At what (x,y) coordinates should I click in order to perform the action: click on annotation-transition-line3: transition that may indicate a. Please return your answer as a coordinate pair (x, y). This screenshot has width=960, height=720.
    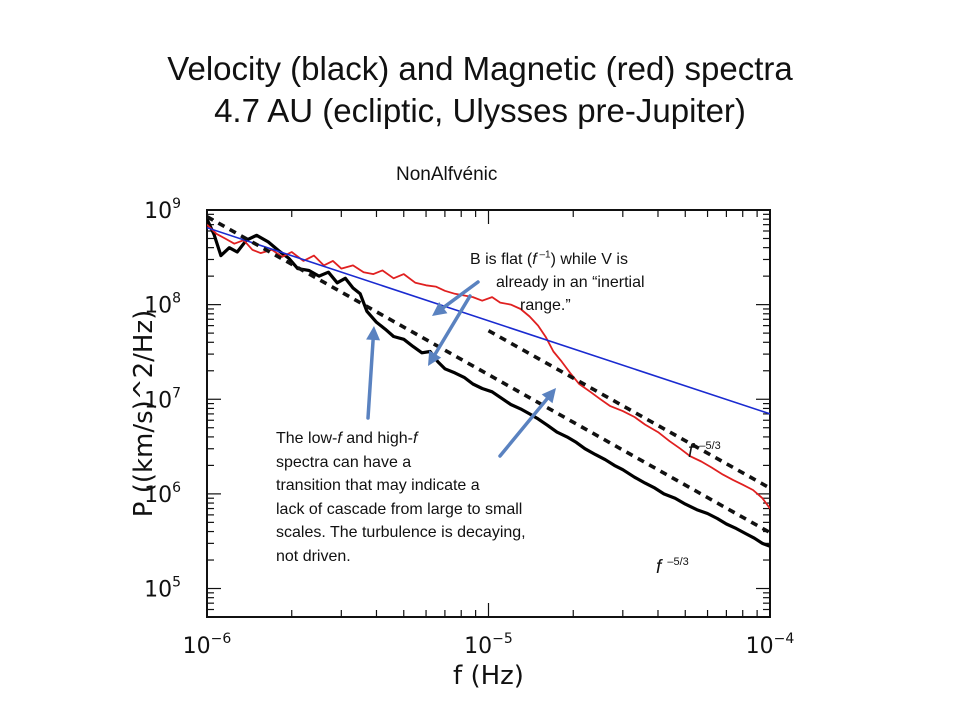
    Looking at the image, I should click on (378, 485).